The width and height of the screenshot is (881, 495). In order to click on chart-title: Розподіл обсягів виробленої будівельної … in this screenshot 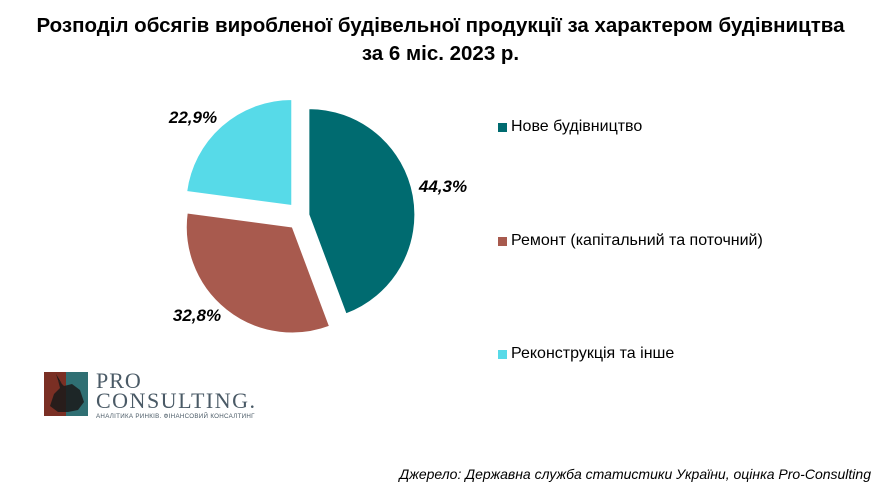, I will do `click(440, 40)`.